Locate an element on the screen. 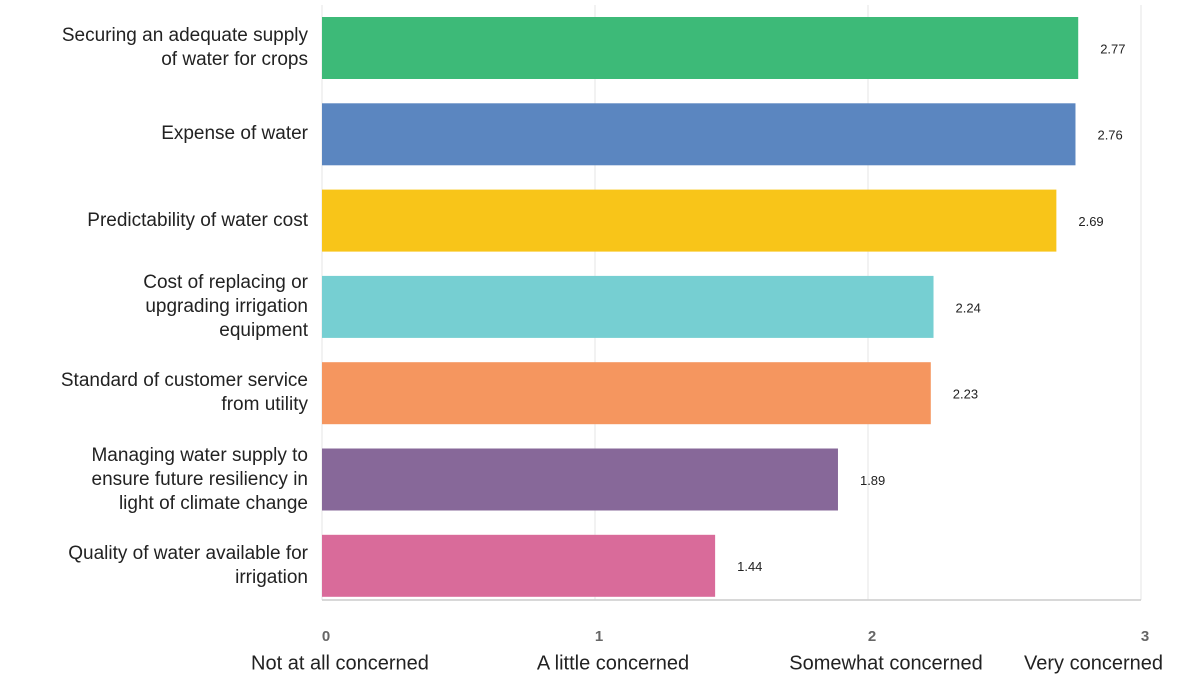  value-label: 2.76 is located at coordinates (1109, 135).